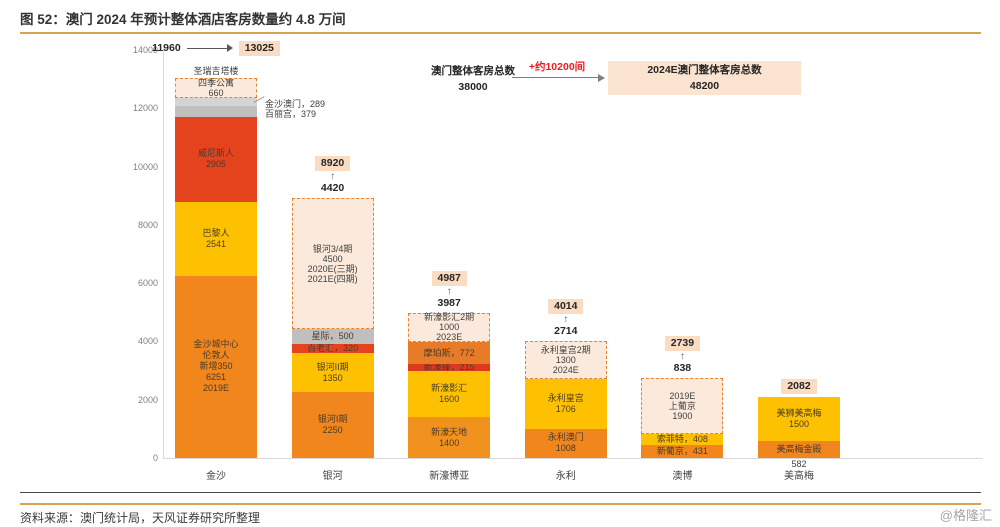 The image size is (1000, 527). I want to click on bar-segment: 星际，500, so click(332, 336).